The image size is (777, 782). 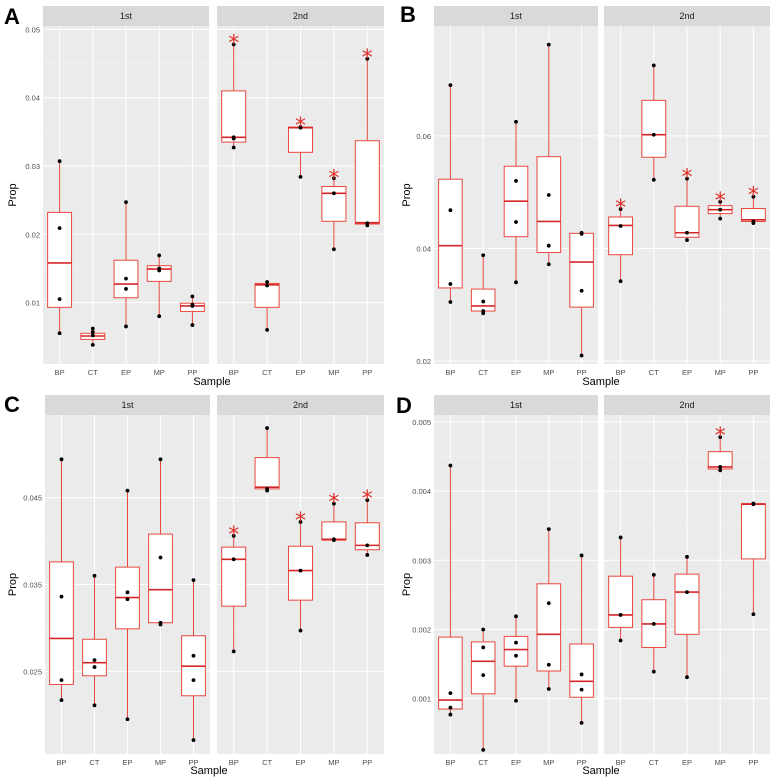 What do you see at coordinates (234, 90) in the screenshot?
I see `box-bp: *` at bounding box center [234, 90].